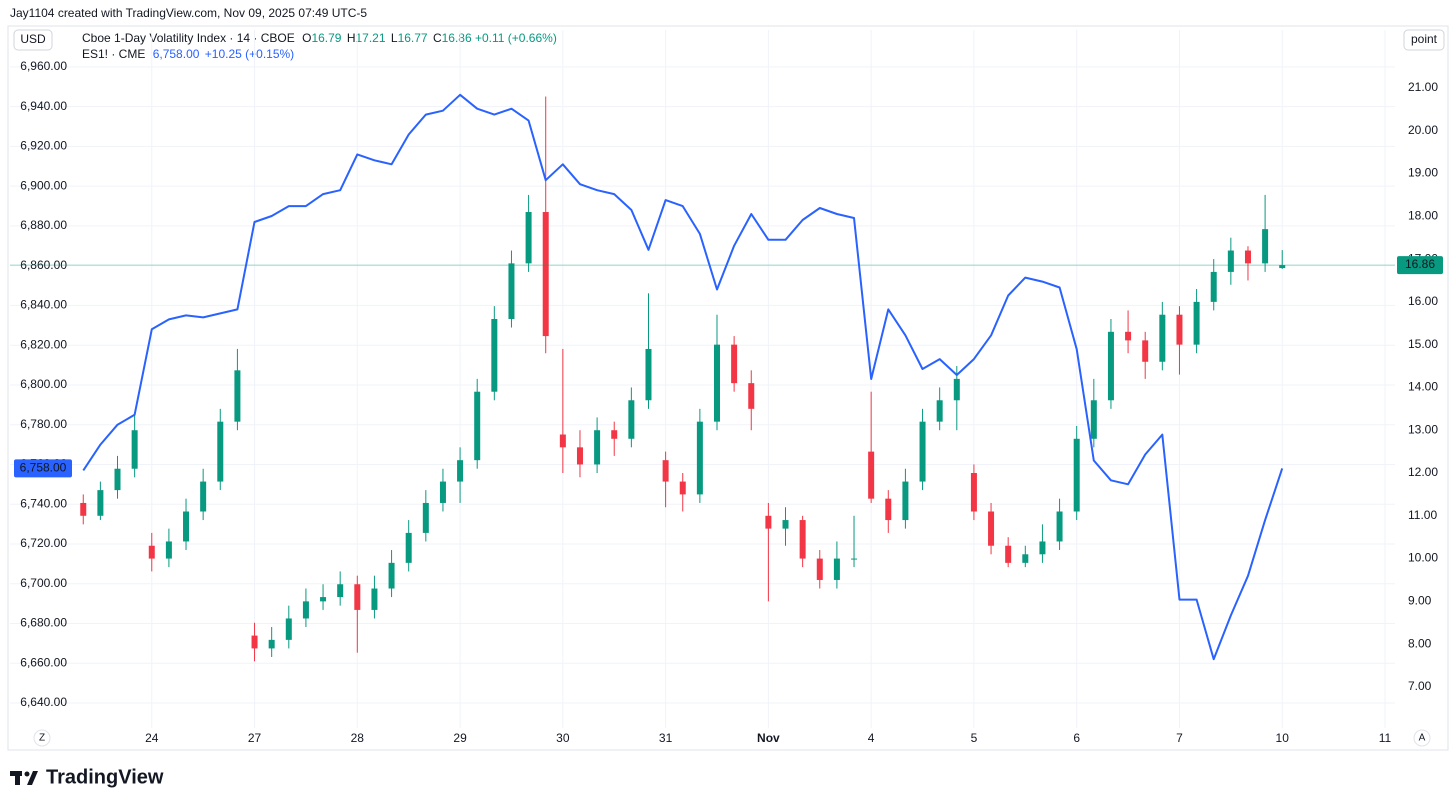 Image resolution: width=1456 pixels, height=811 pixels. I want to click on x-tick-label: 27, so click(255, 738).